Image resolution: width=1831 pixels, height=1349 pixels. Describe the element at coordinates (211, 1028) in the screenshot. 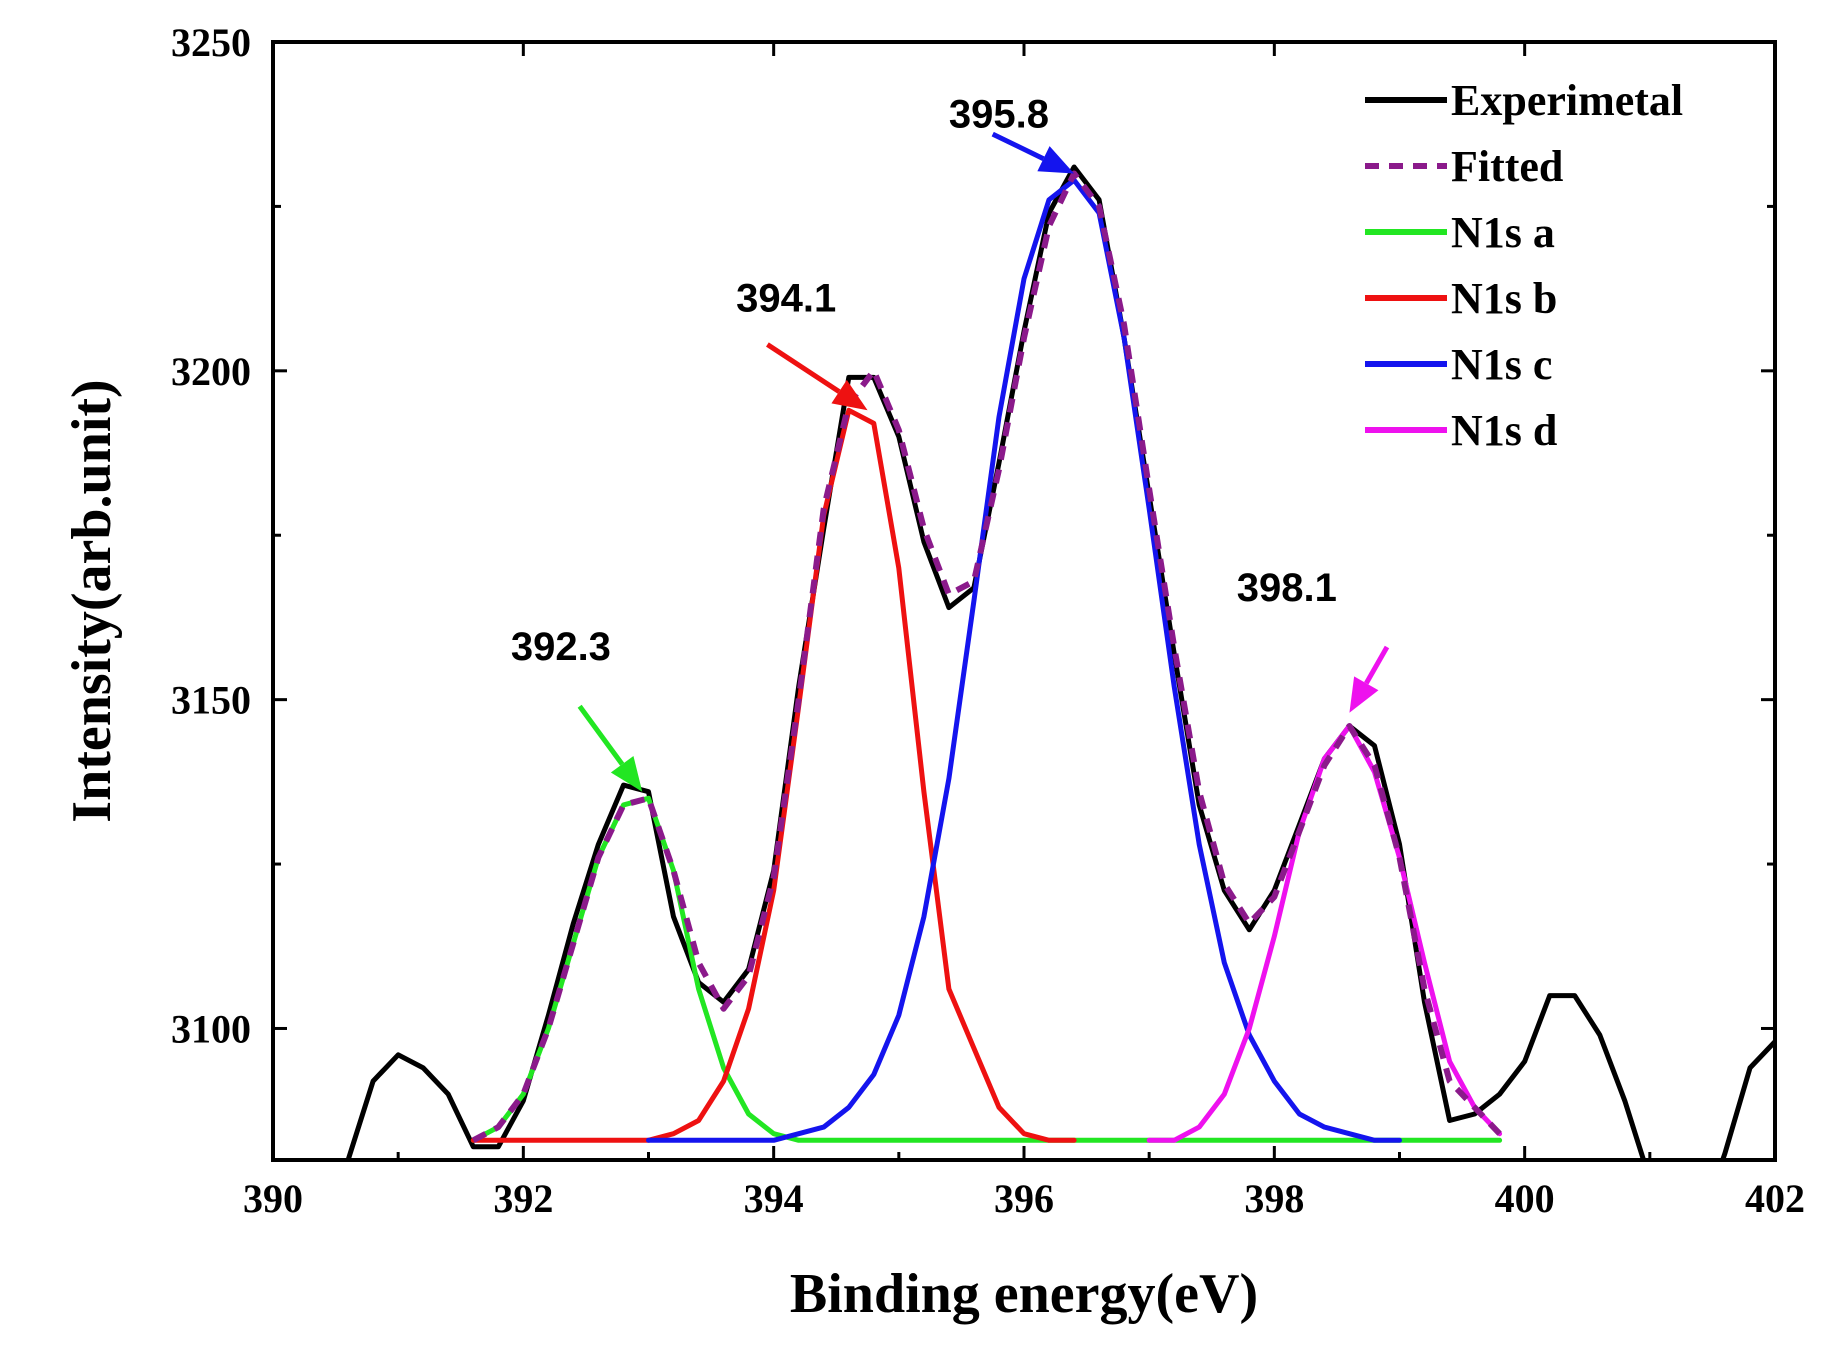

I see `y-tick-label: 3100` at that location.